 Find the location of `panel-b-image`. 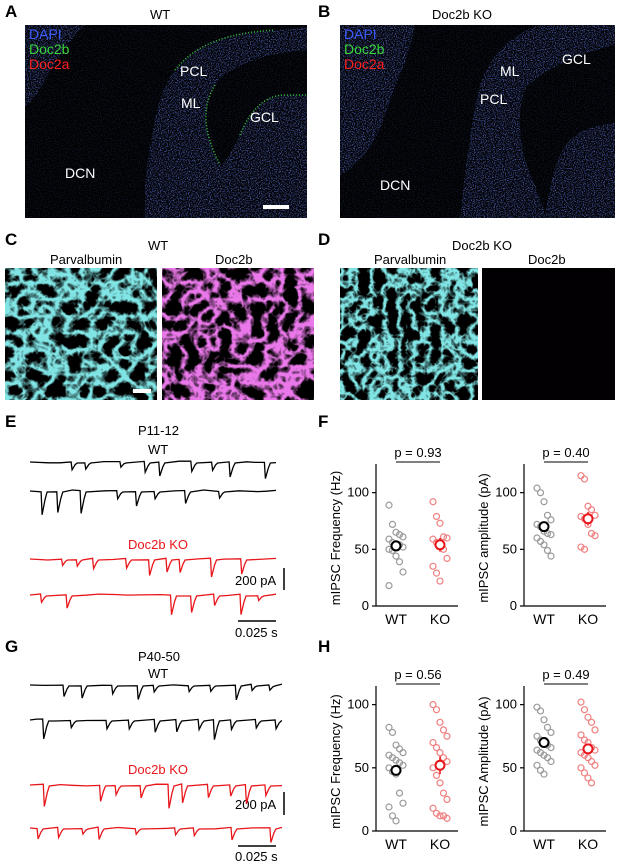

panel-b-image is located at coordinates (477, 121).